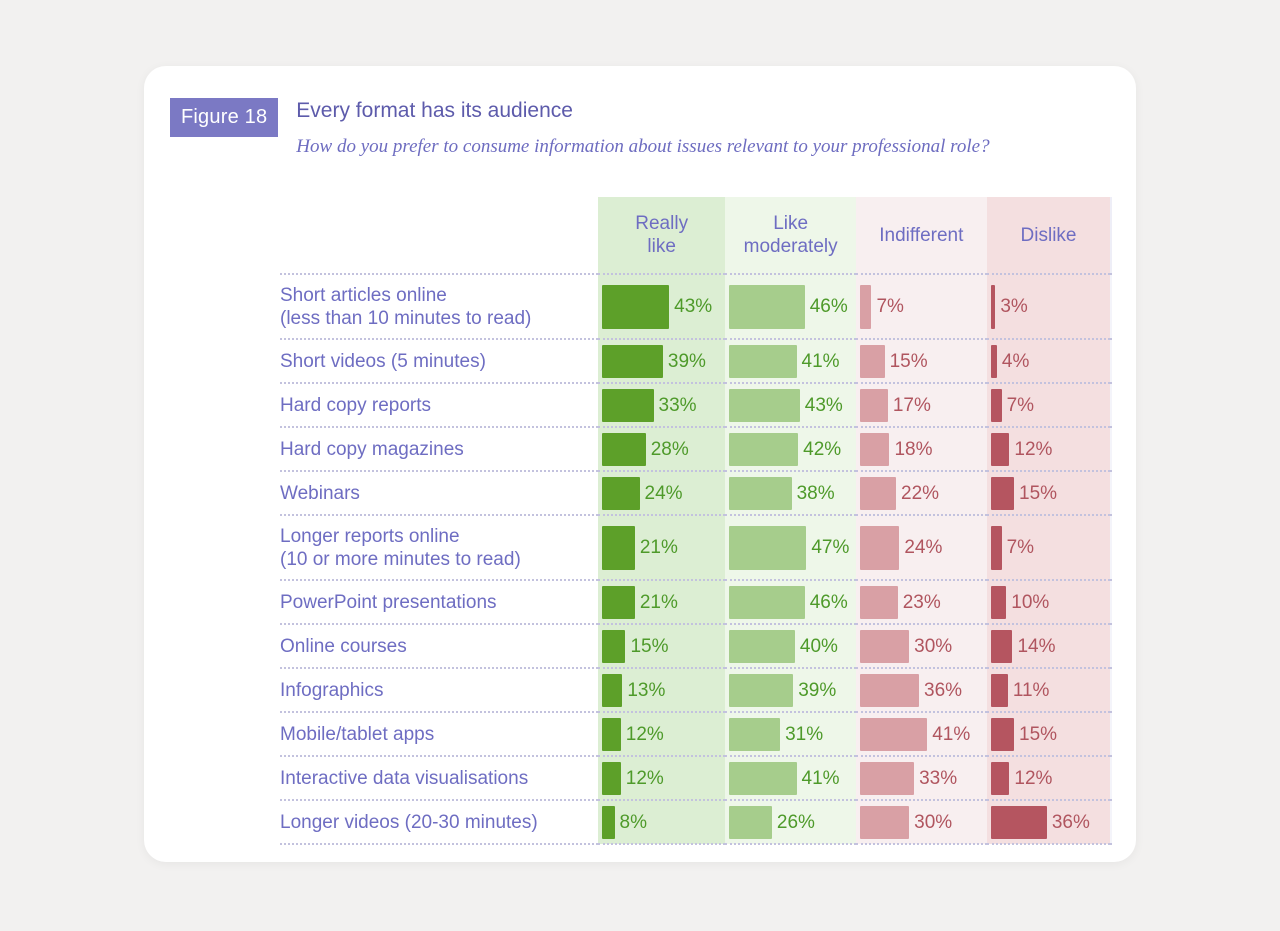  I want to click on row-label: Longer videos (20-30 minutes), so click(439, 822).